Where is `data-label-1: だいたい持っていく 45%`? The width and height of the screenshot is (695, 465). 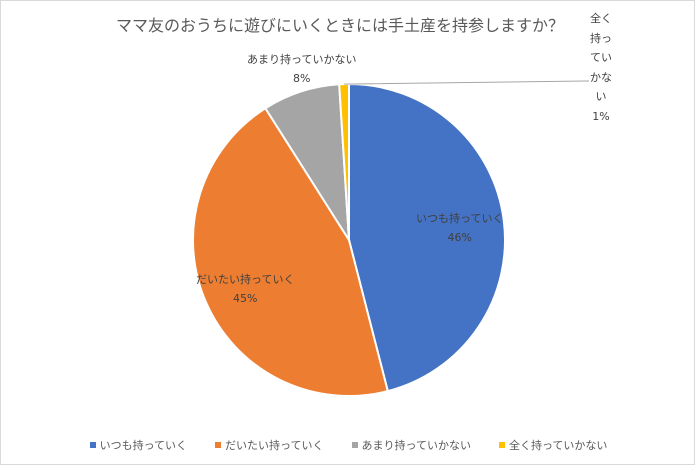
data-label-1: だいたい持っていく 45% is located at coordinates (245, 289).